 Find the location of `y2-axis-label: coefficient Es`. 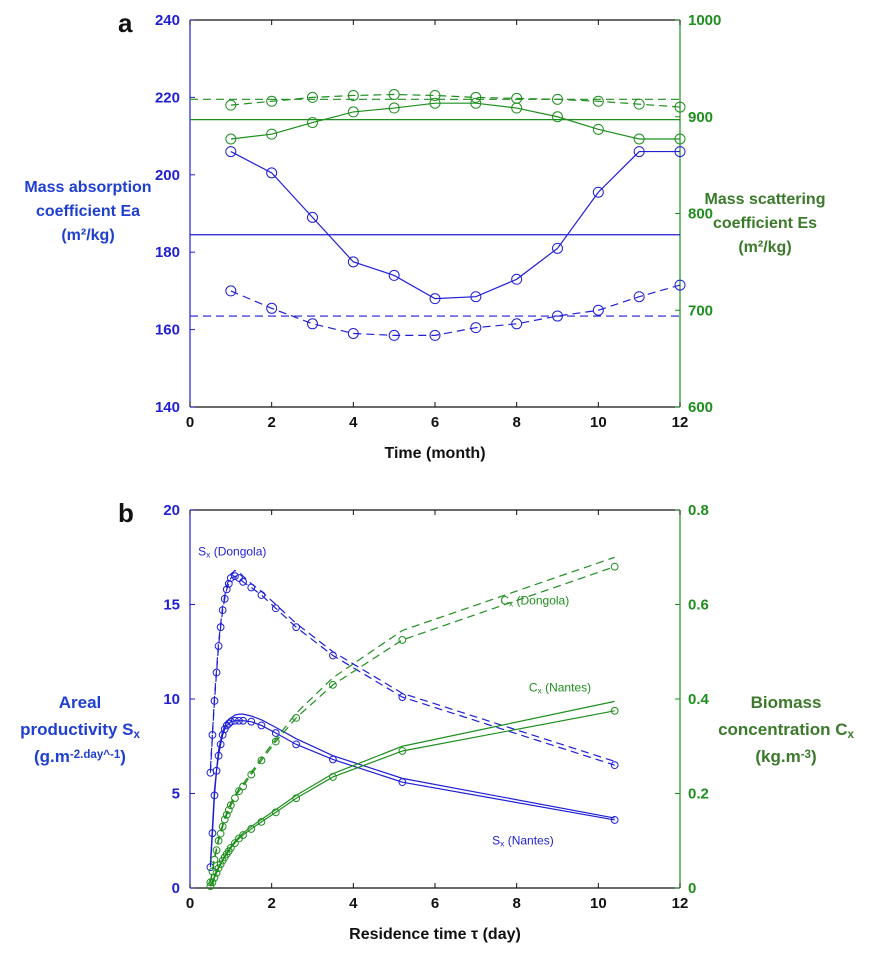

y2-axis-label: coefficient Es is located at coordinates (765, 223).